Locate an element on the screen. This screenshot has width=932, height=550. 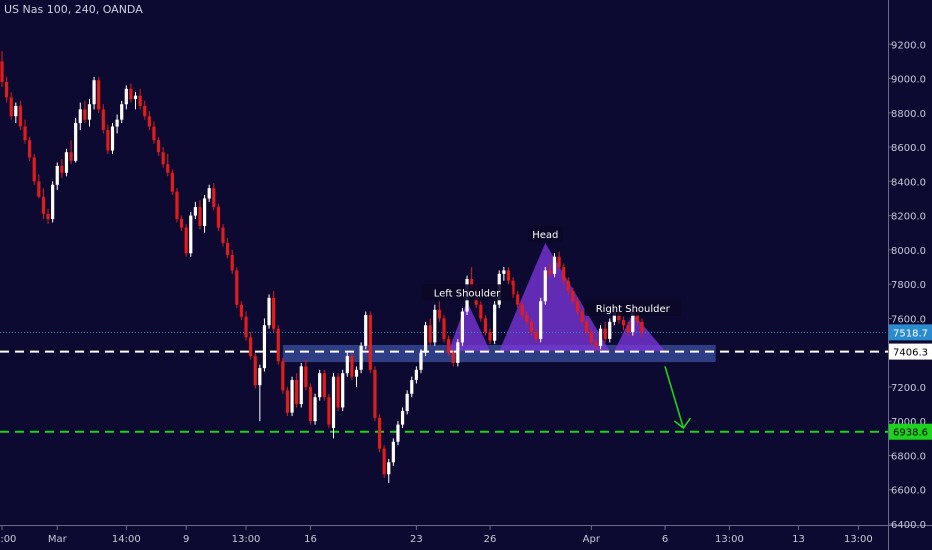
x-tick-label: 13:00 is located at coordinates (858, 539).